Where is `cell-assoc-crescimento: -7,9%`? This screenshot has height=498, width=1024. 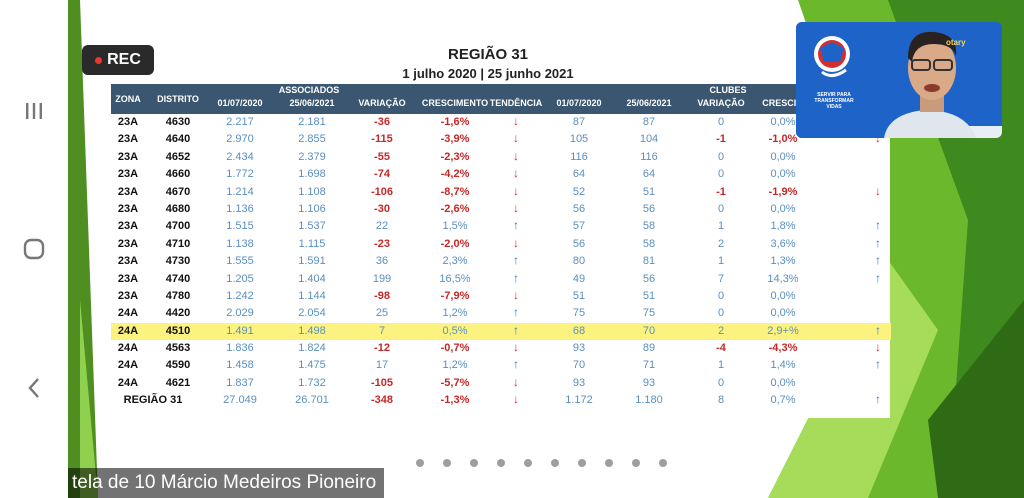
cell-assoc-crescimento: -7,9% is located at coordinates (455, 295).